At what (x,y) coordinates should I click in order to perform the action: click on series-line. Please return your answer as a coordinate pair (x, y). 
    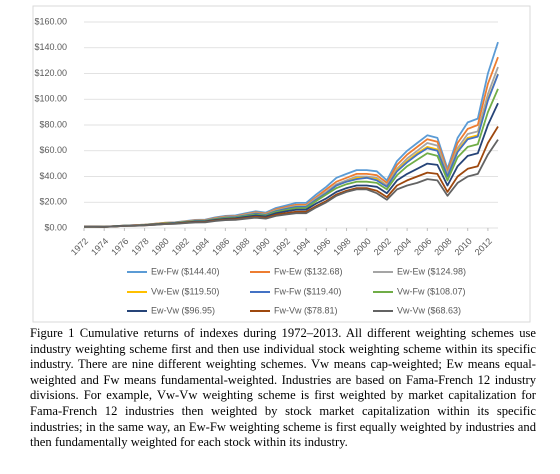
    Looking at the image, I should click on (291, 183).